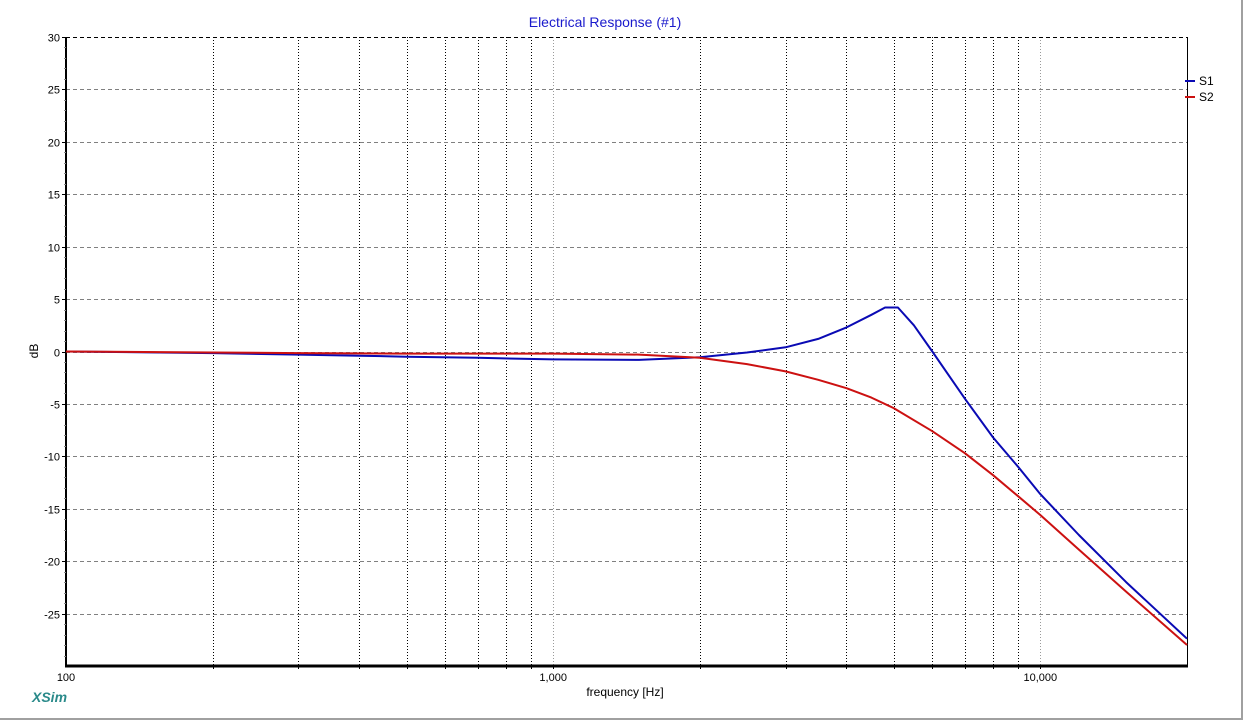  Describe the element at coordinates (66, 678) in the screenshot. I see `x-tick-label: 100` at that location.